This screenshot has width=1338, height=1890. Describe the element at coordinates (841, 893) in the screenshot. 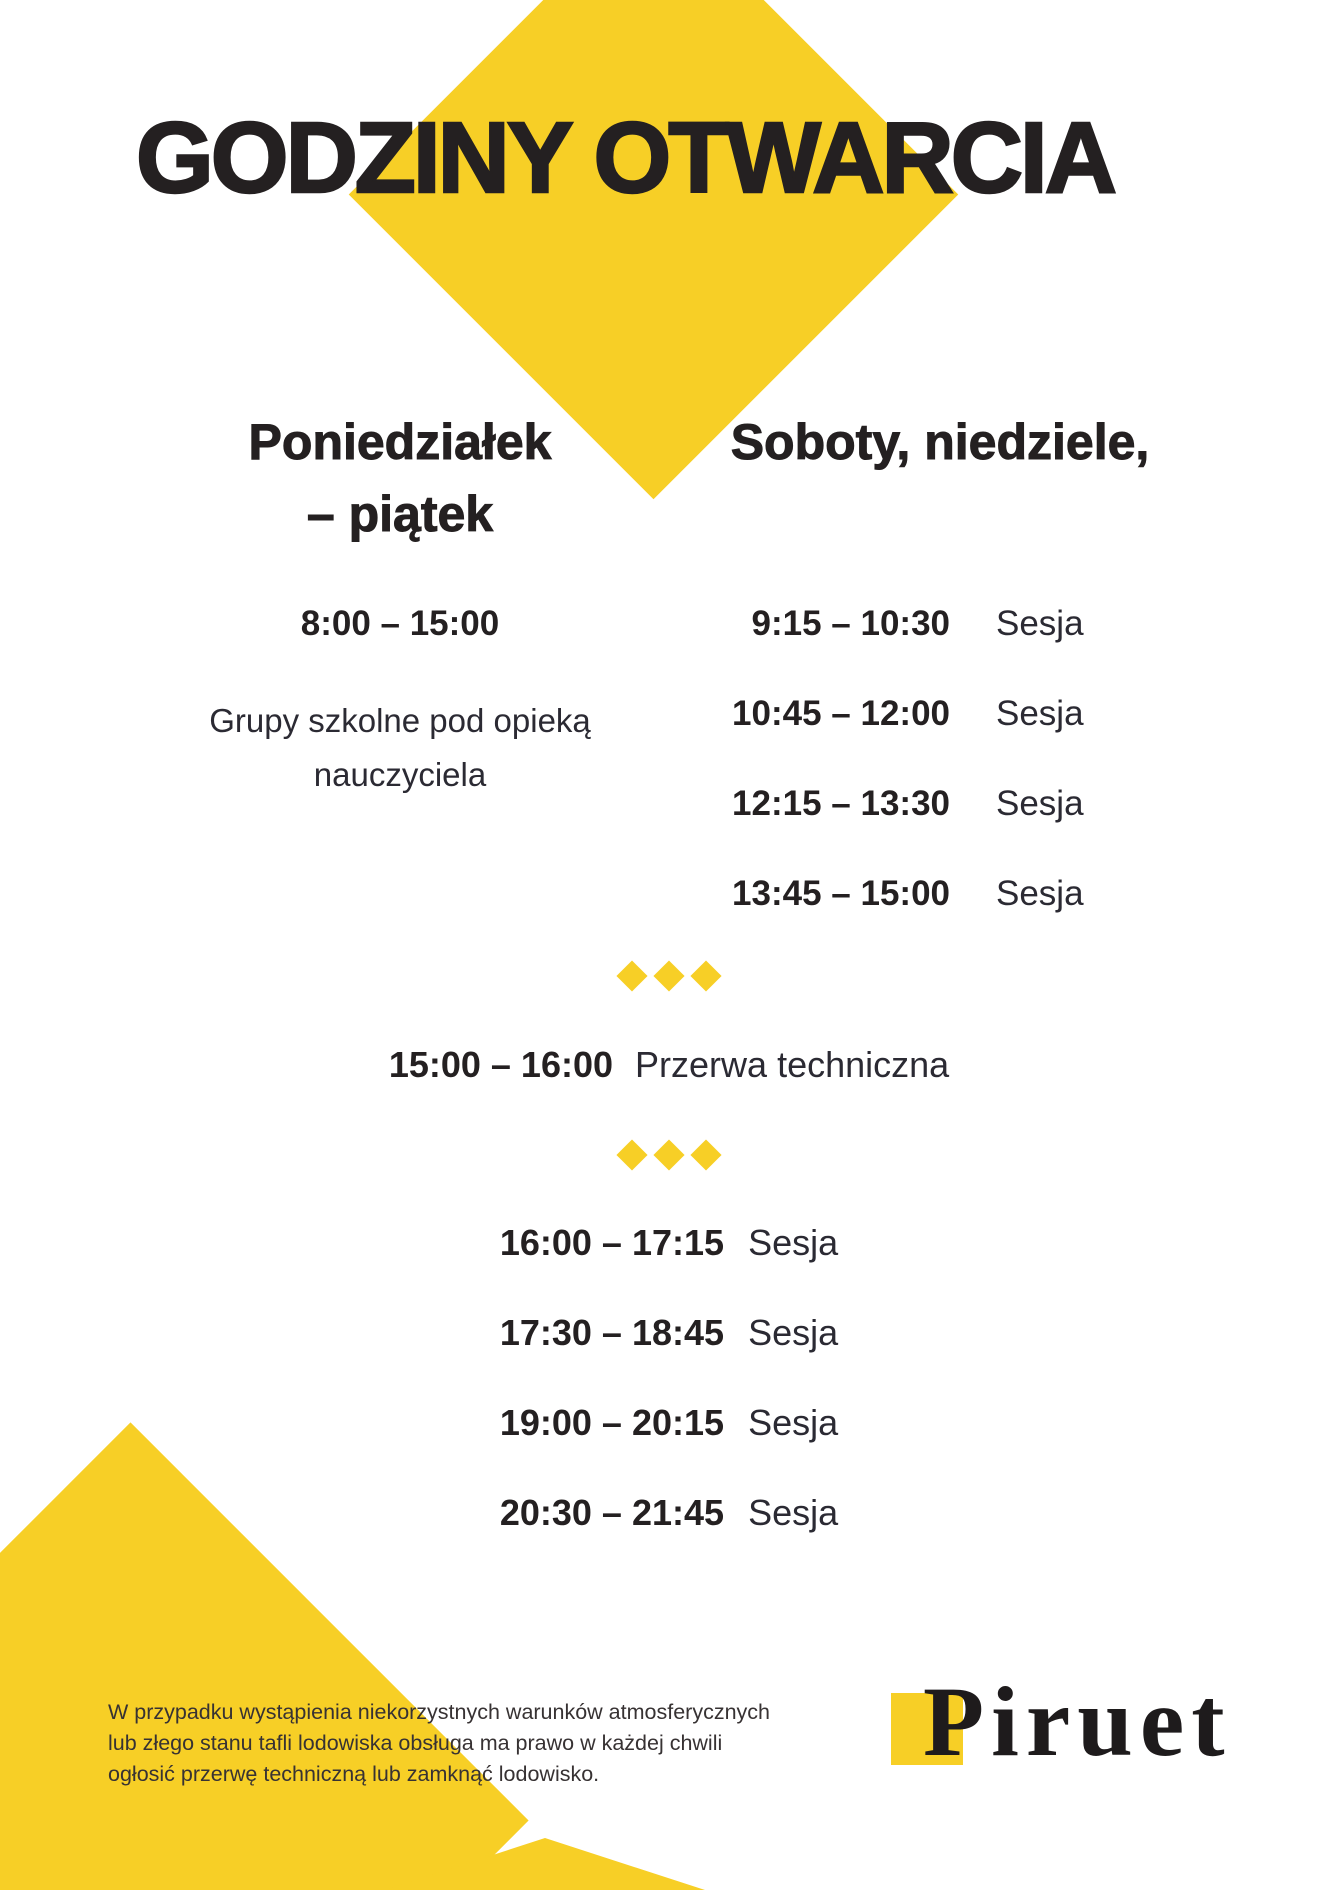

I see `session-time: 13:45 – 15:00` at that location.